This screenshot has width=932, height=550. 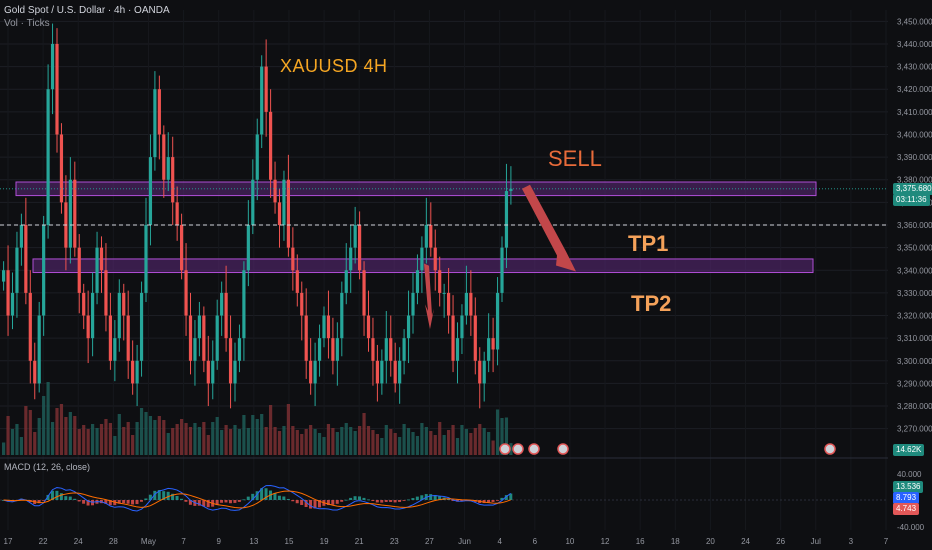 What do you see at coordinates (710, 541) in the screenshot?
I see `time-tick-label: 20` at bounding box center [710, 541].